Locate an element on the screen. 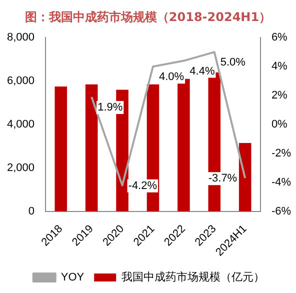  y2-tick-label: 0% is located at coordinates (279, 124).